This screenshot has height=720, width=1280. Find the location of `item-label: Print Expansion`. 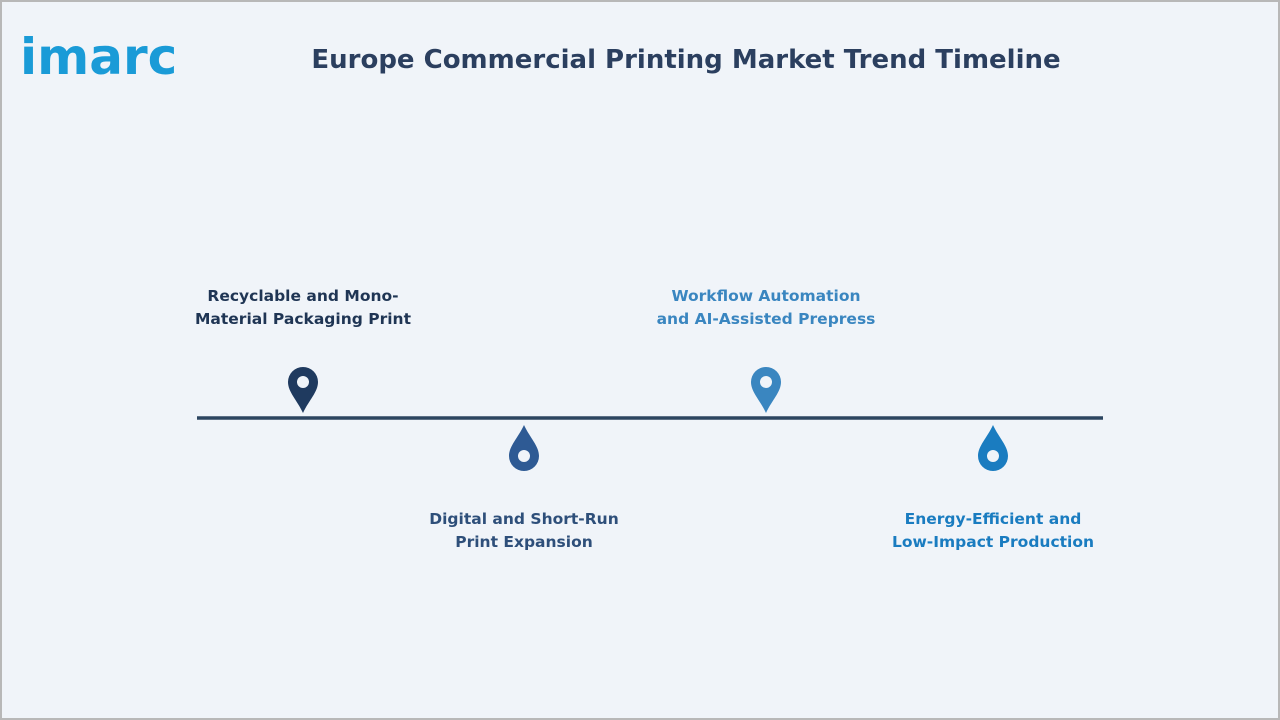

item-label: Print Expansion is located at coordinates (524, 542).